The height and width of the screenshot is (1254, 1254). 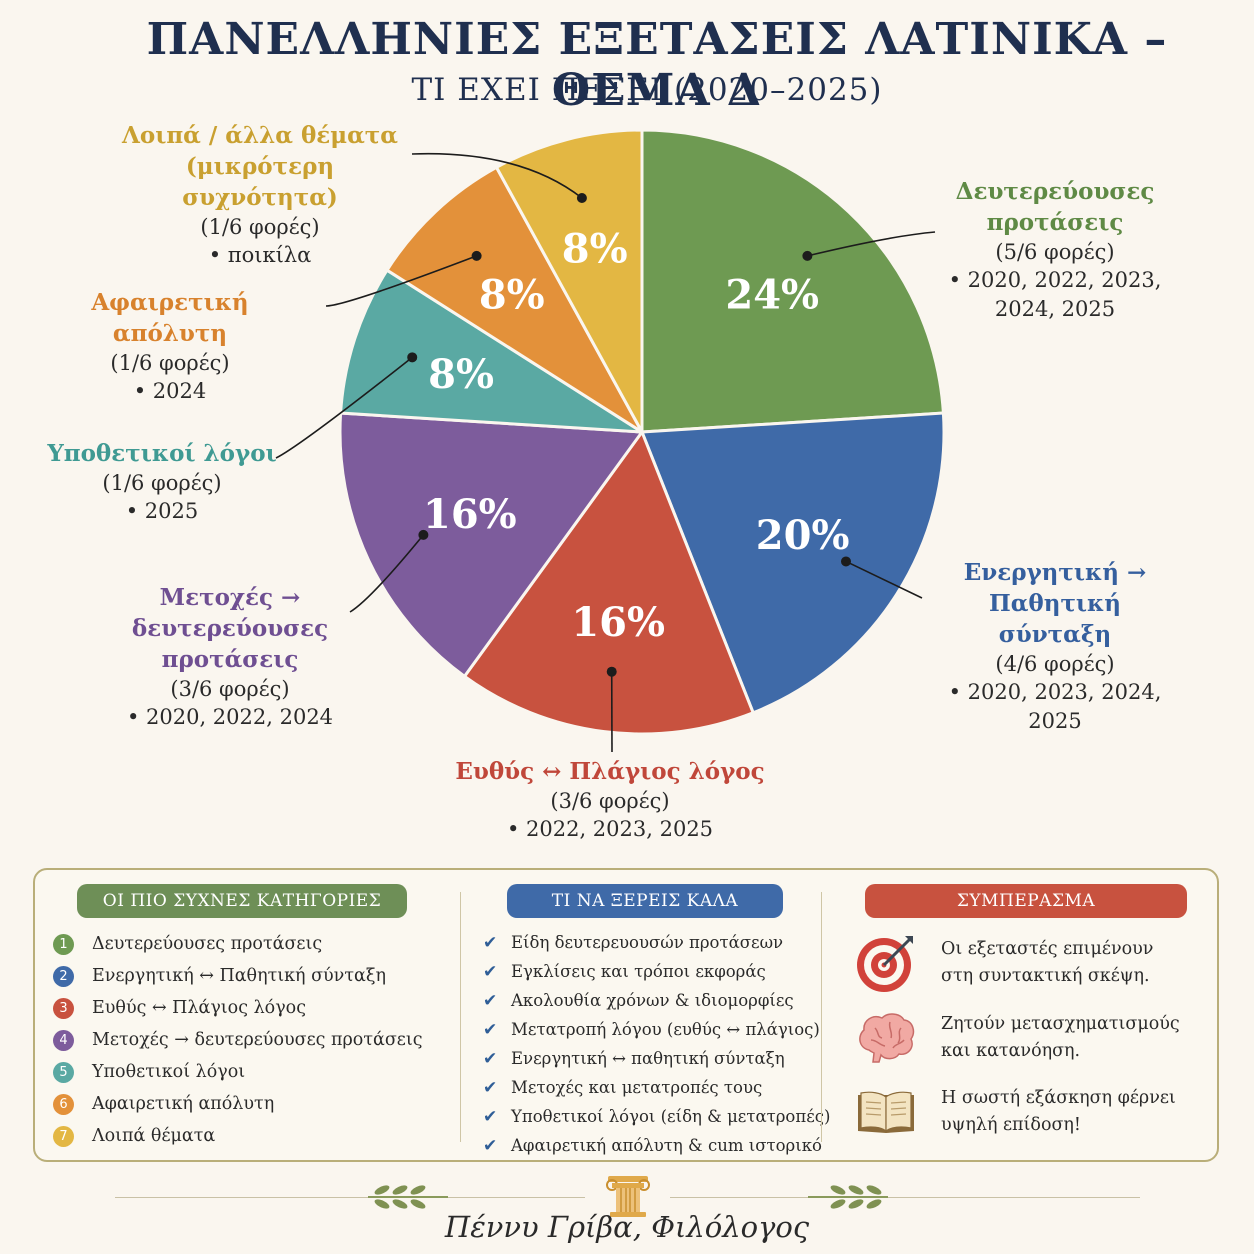 I want to click on know-header: ΤΙ ΝΑ ΞΕΡΕΙΣ ΚΑΛΑ, so click(x=645, y=901).